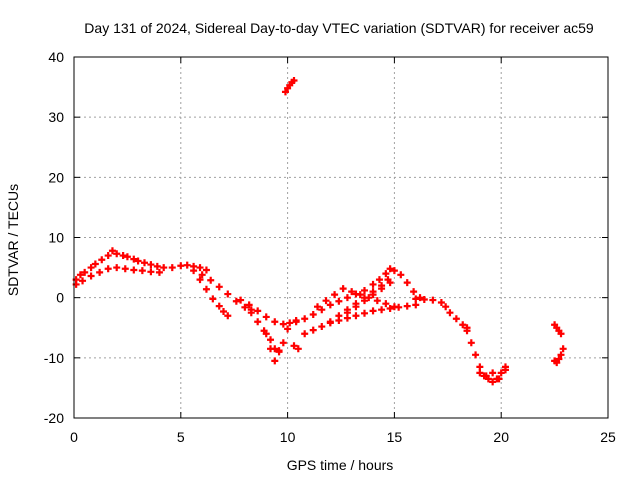 This screenshot has height=480, width=640. What do you see at coordinates (56, 57) in the screenshot?
I see `y-tick-label: 40` at bounding box center [56, 57].